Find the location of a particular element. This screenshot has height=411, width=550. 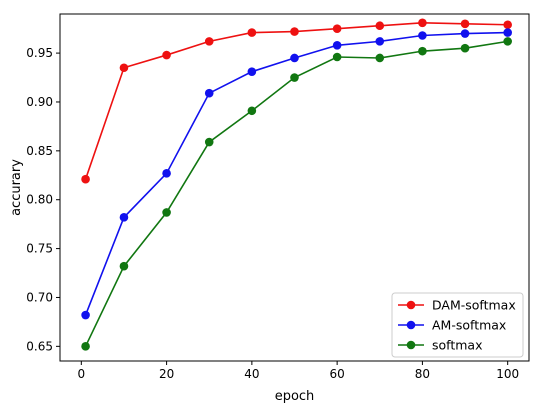

y-tick-label: 0.75 is located at coordinates (39, 249).